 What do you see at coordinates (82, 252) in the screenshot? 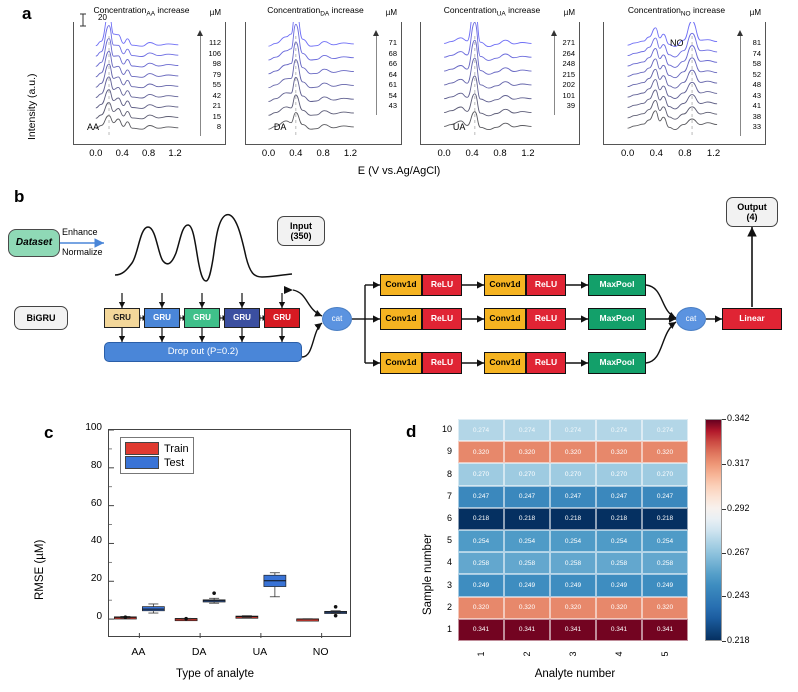
I see `normalize-label: Normalize` at bounding box center [82, 252].